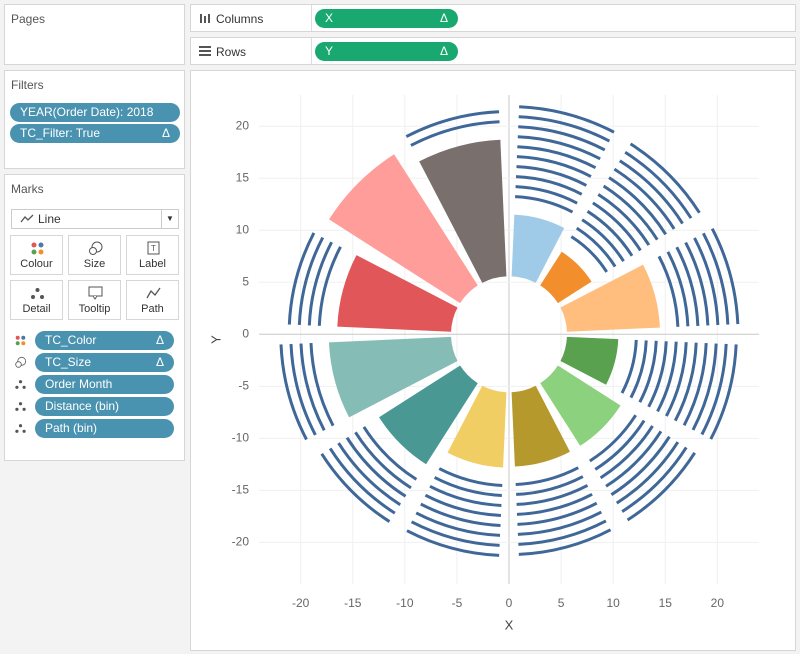  What do you see at coordinates (245, 281) in the screenshot?
I see `y-tick-label: 5` at bounding box center [245, 281].